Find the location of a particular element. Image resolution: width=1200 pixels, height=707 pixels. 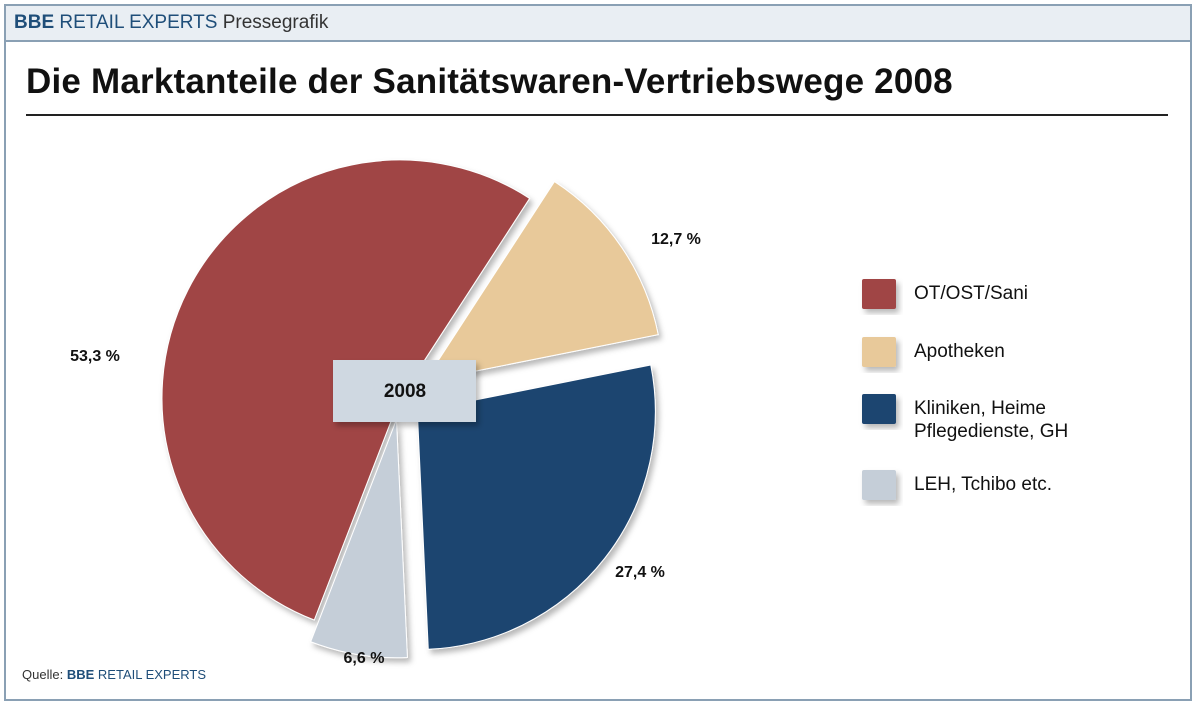

brand-retail-experts: RETAIL EXPERTS is located at coordinates (138, 22).